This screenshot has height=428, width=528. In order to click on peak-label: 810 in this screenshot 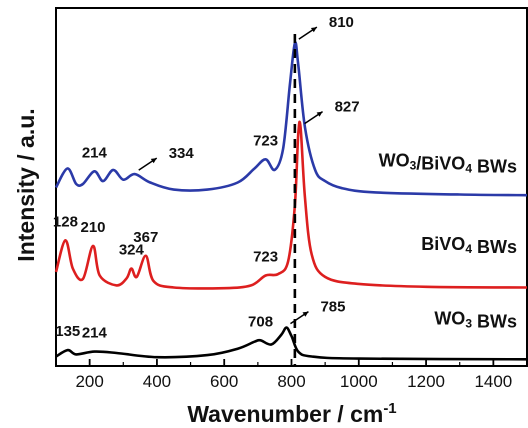, I will do `click(341, 22)`.